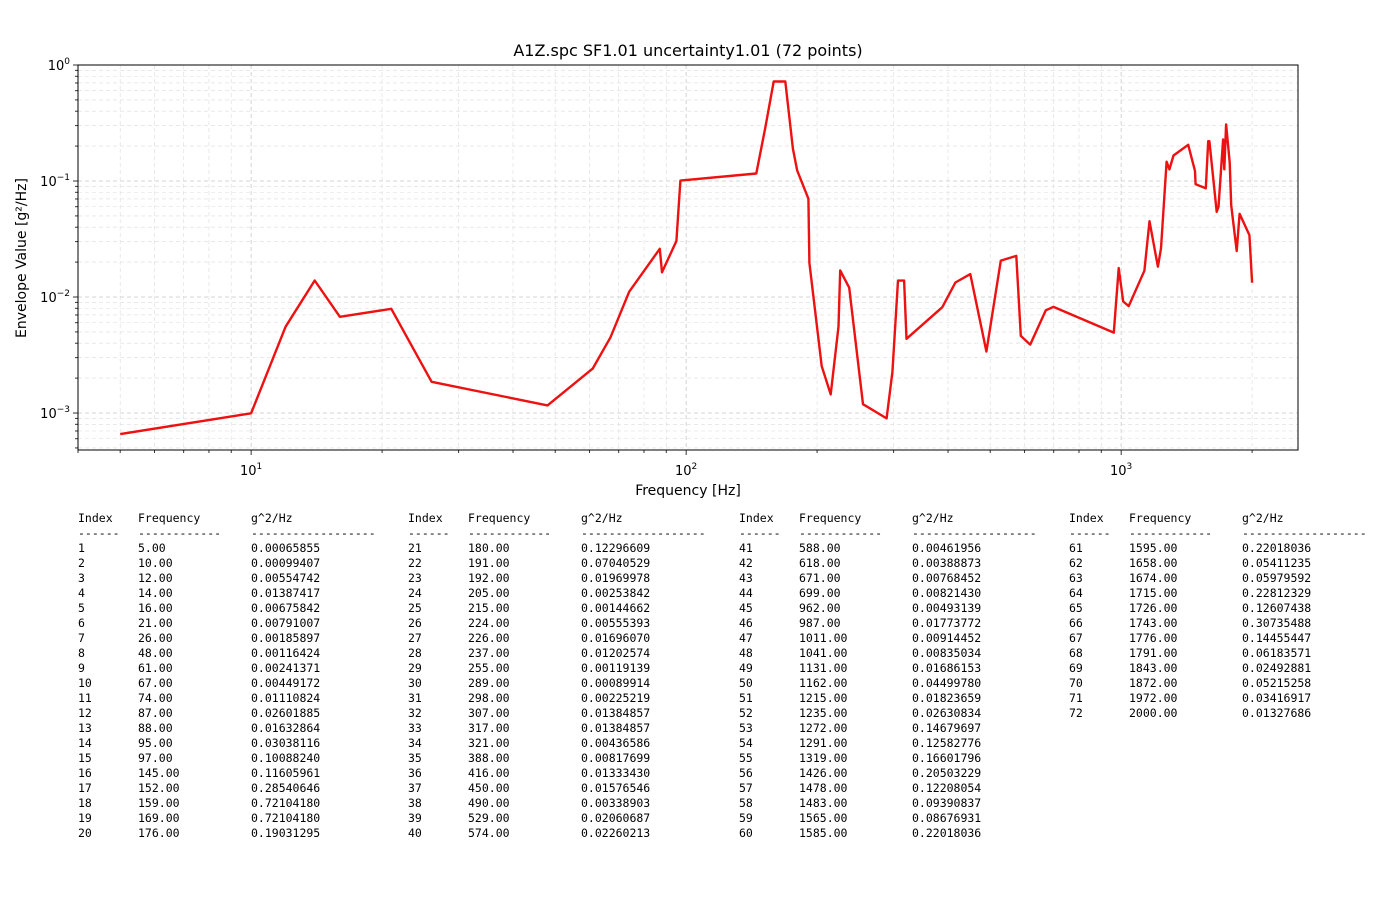 This screenshot has width=1400, height=900. I want to click on table-cell: 42, so click(746, 563).